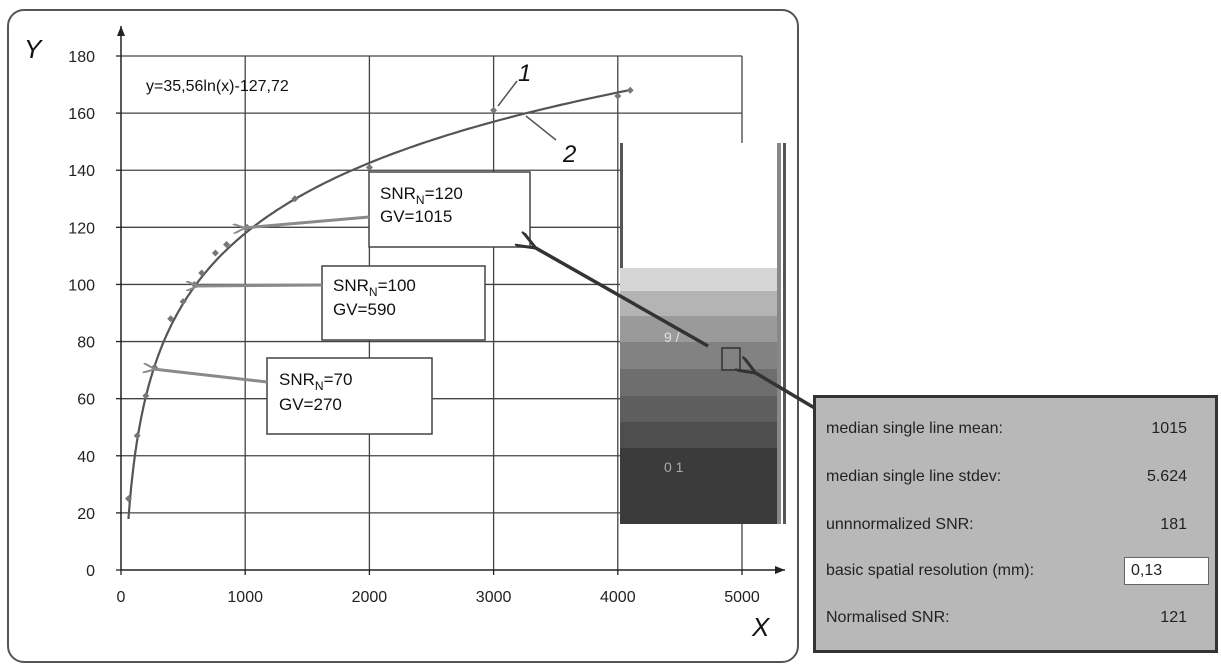 The width and height of the screenshot is (1221, 670). I want to click on x-tick-label-5000: 5000, so click(742, 597).